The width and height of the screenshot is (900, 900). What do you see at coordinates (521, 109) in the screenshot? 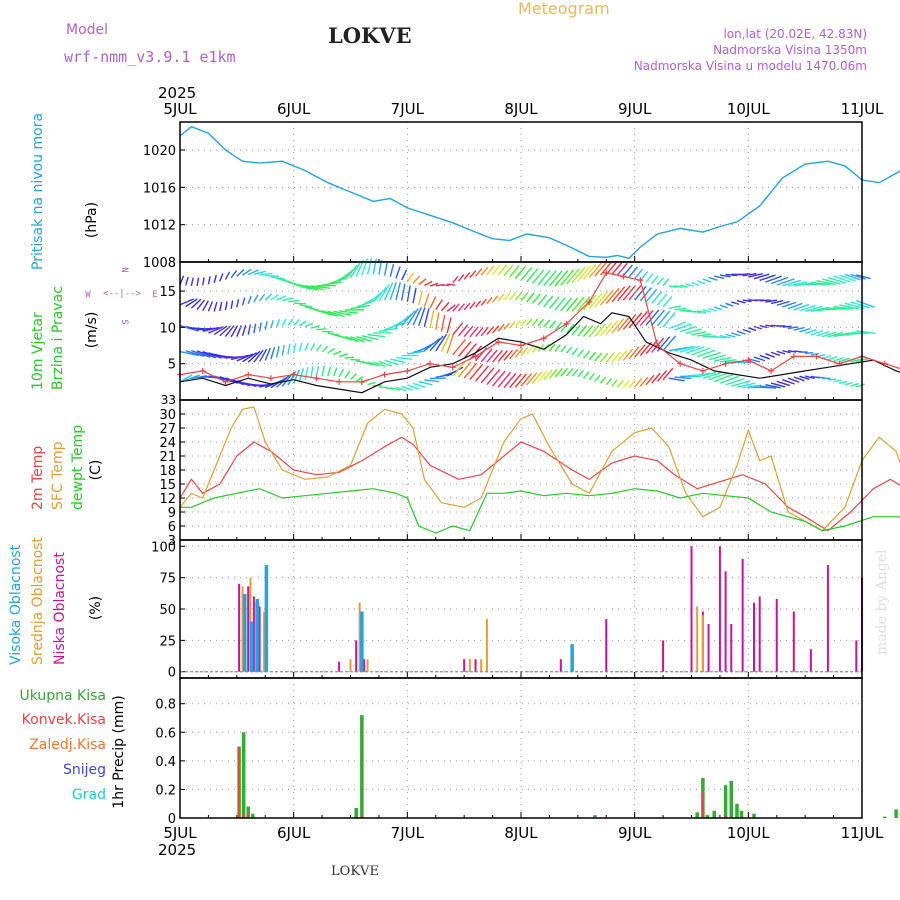
I see `x-tick-label-top: 8JUL` at bounding box center [521, 109].